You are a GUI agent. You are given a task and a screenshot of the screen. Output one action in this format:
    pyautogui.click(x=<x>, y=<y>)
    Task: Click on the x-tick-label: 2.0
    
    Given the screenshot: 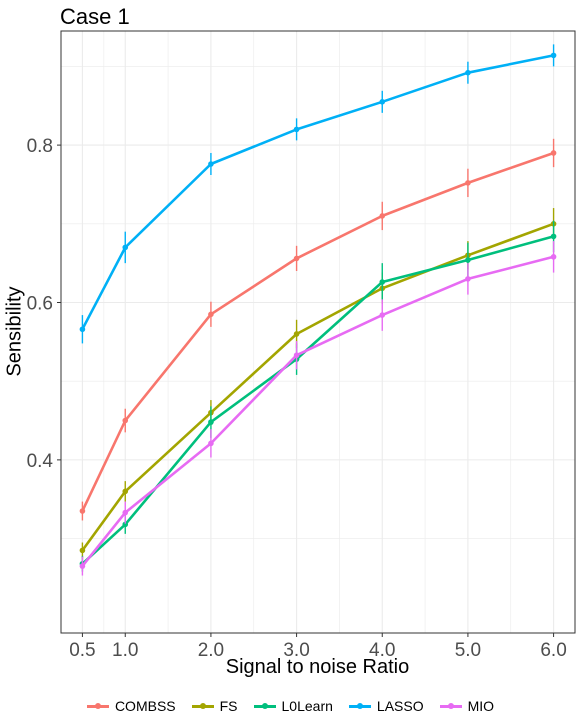 What is the action you would take?
    pyautogui.click(x=211, y=650)
    